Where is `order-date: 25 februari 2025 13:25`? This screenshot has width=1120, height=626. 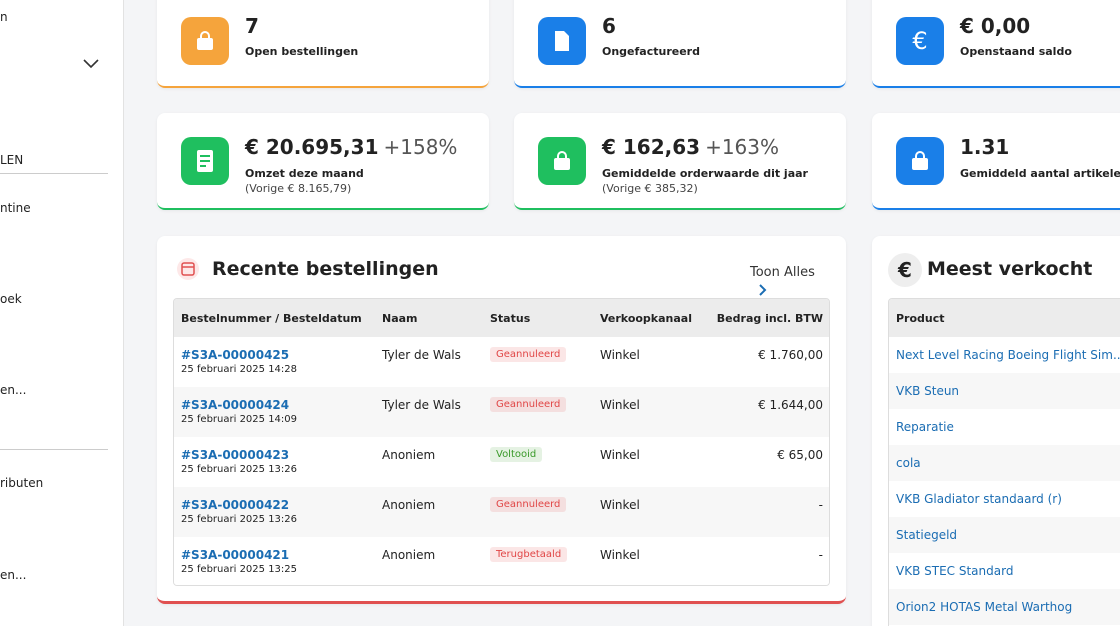 order-date: 25 februari 2025 13:25 is located at coordinates (239, 569).